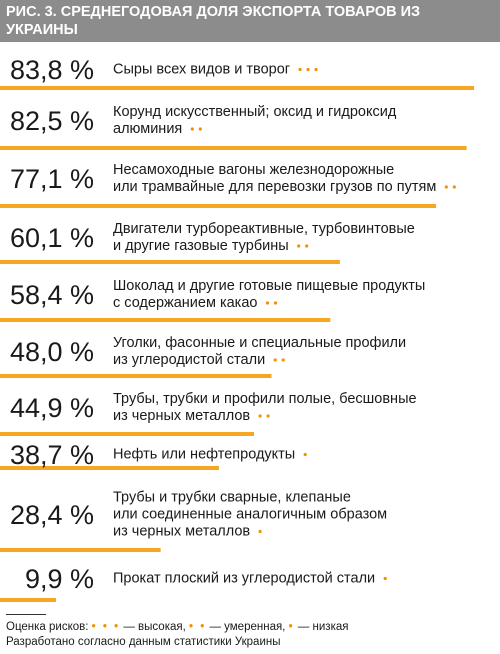 The height and width of the screenshot is (654, 500). I want to click on category-label: и другие газовые турбины, so click(201, 246).